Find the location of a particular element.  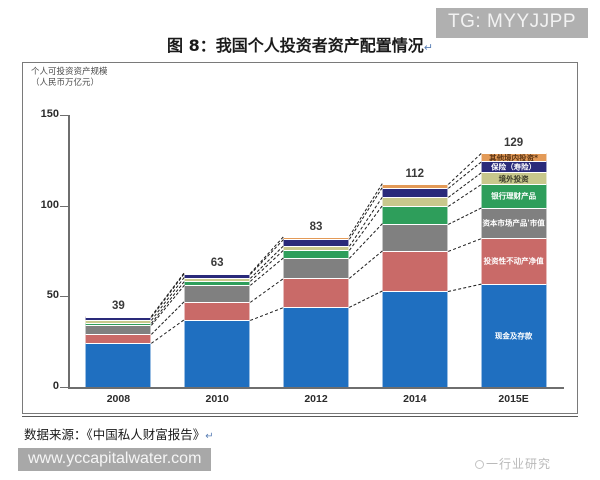

bar-segment-现金及存款: 现金及存款 is located at coordinates (513, 335).